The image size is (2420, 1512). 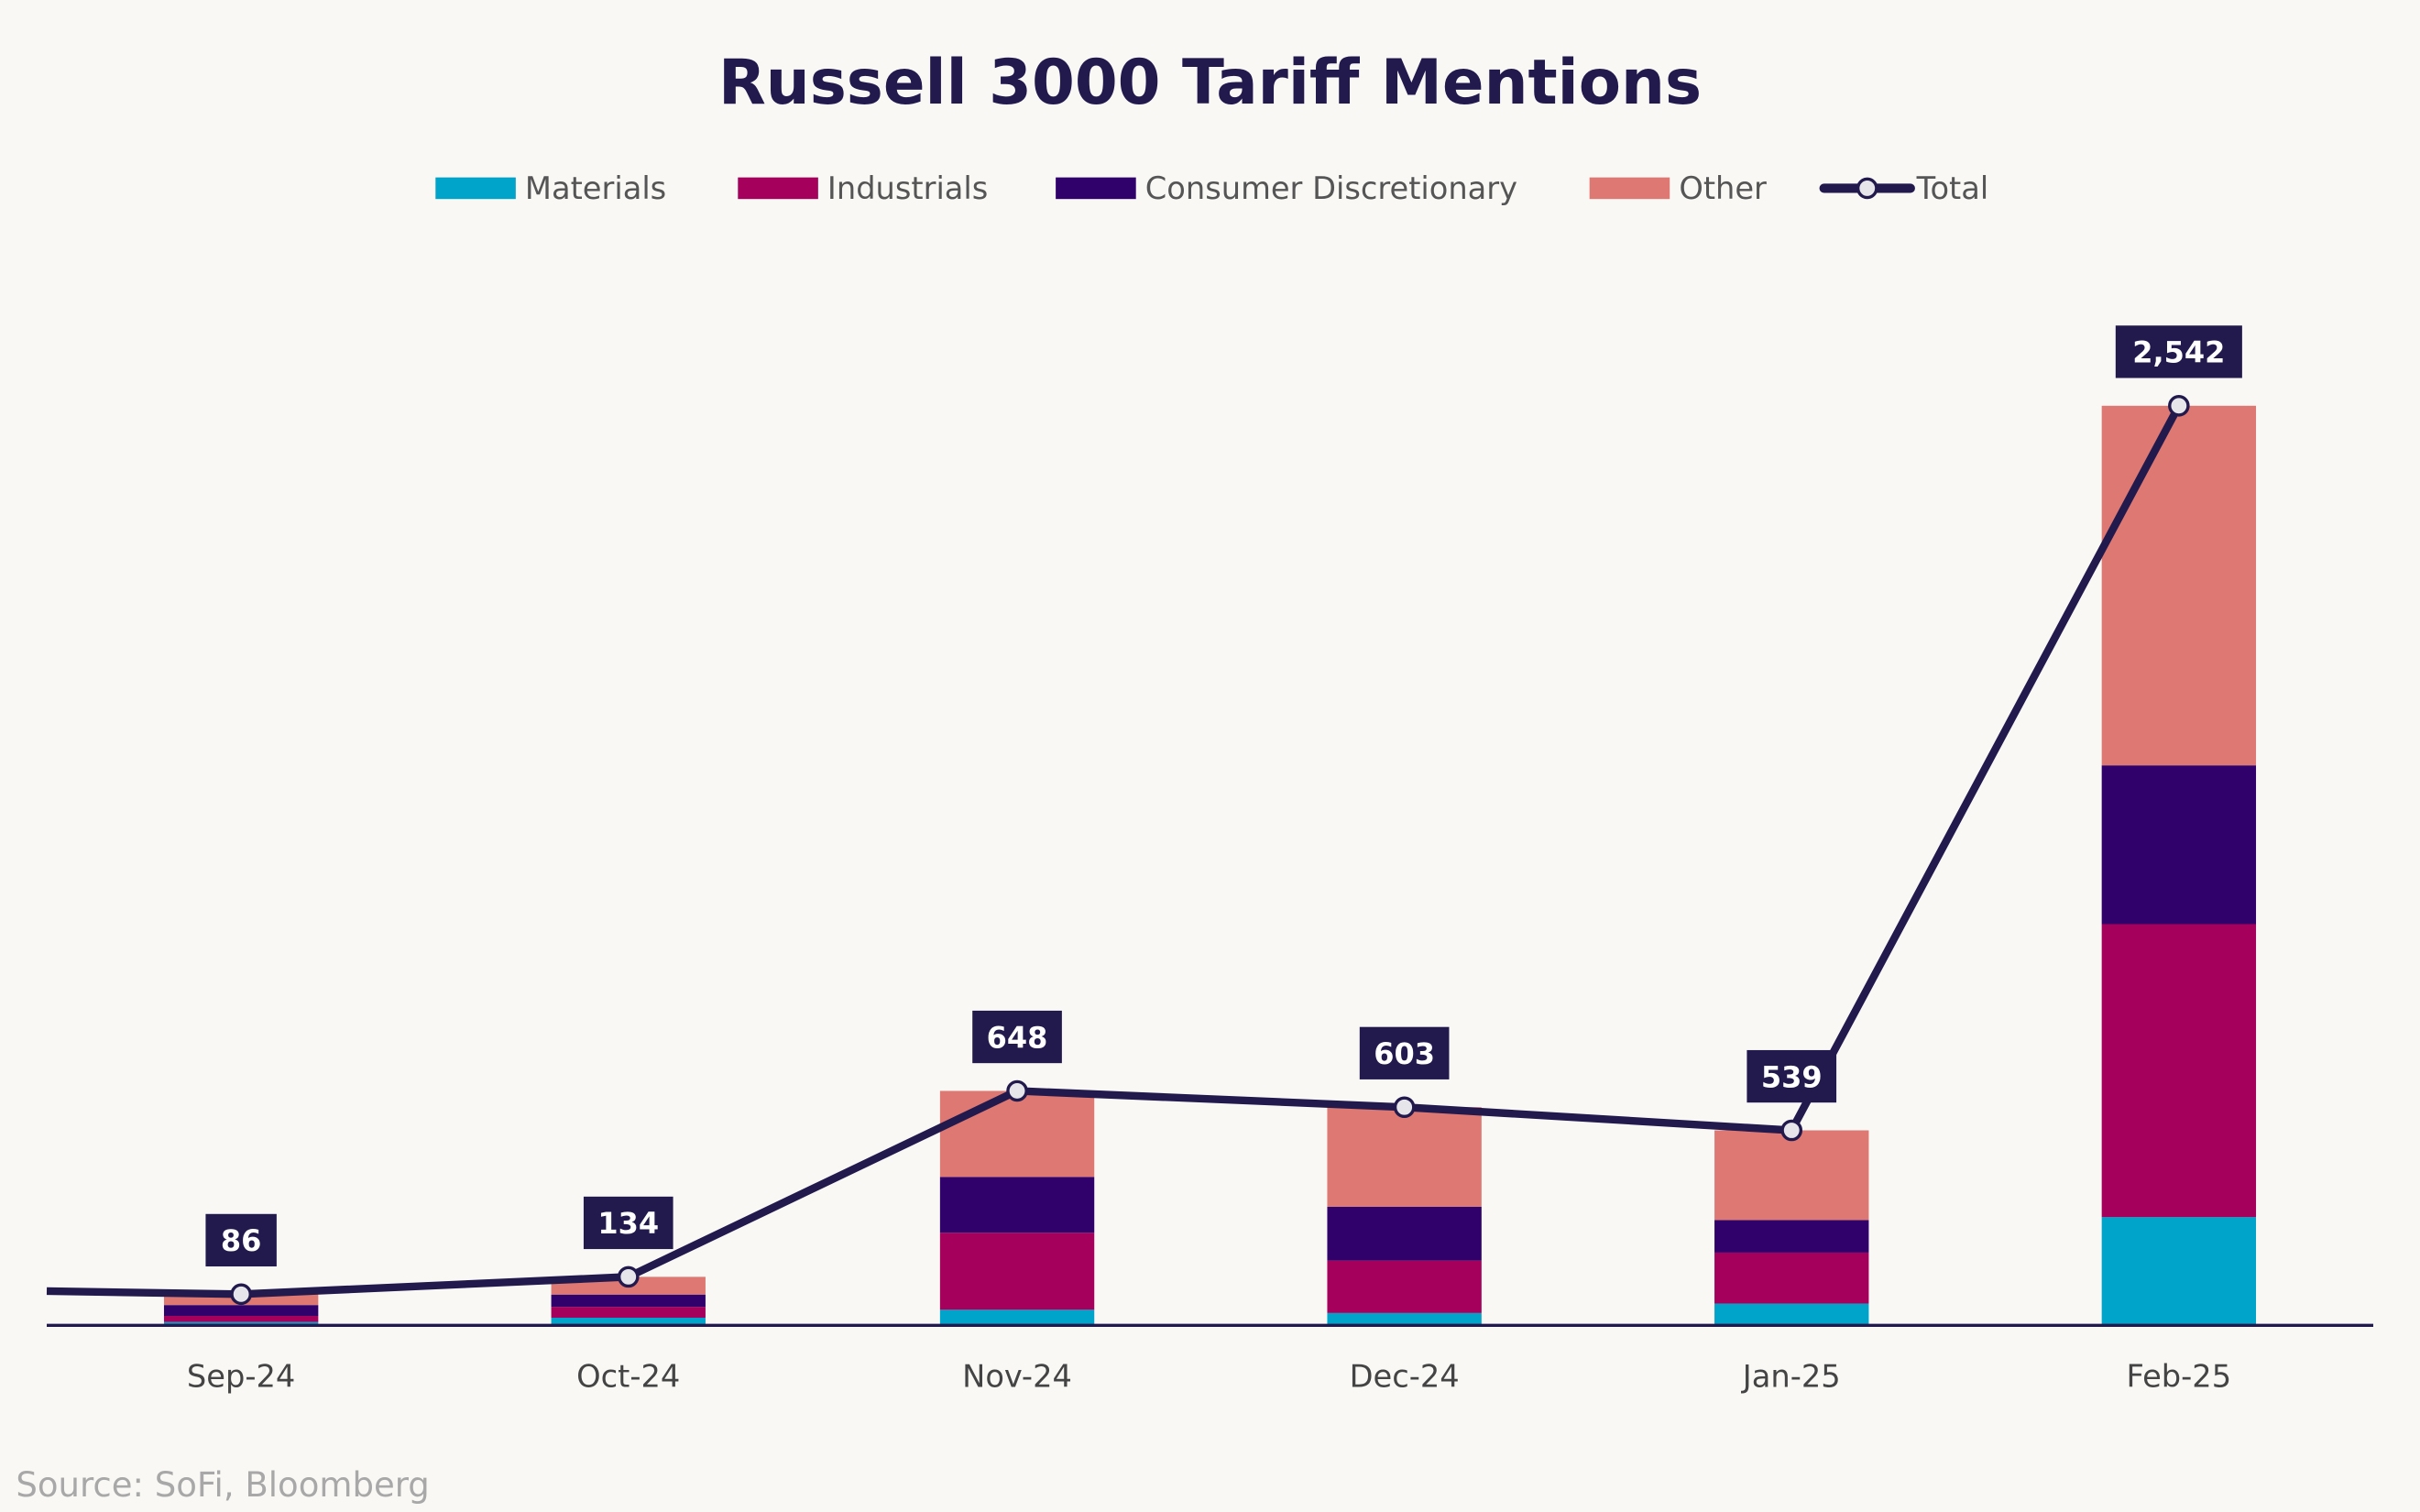 I want to click on x-tick-label: Nov-24, so click(x=1017, y=1377).